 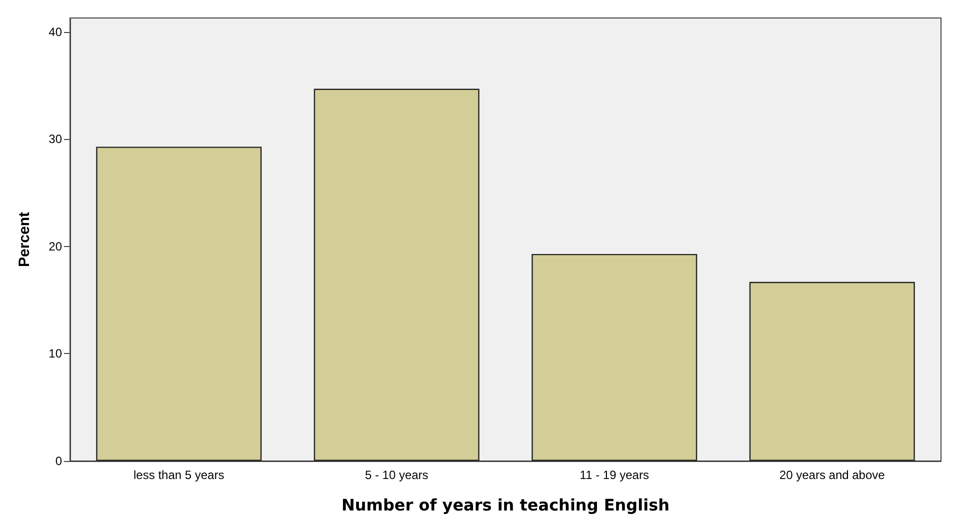 What do you see at coordinates (396, 475) in the screenshot?
I see `x-tick-label: 5 - 10 years` at bounding box center [396, 475].